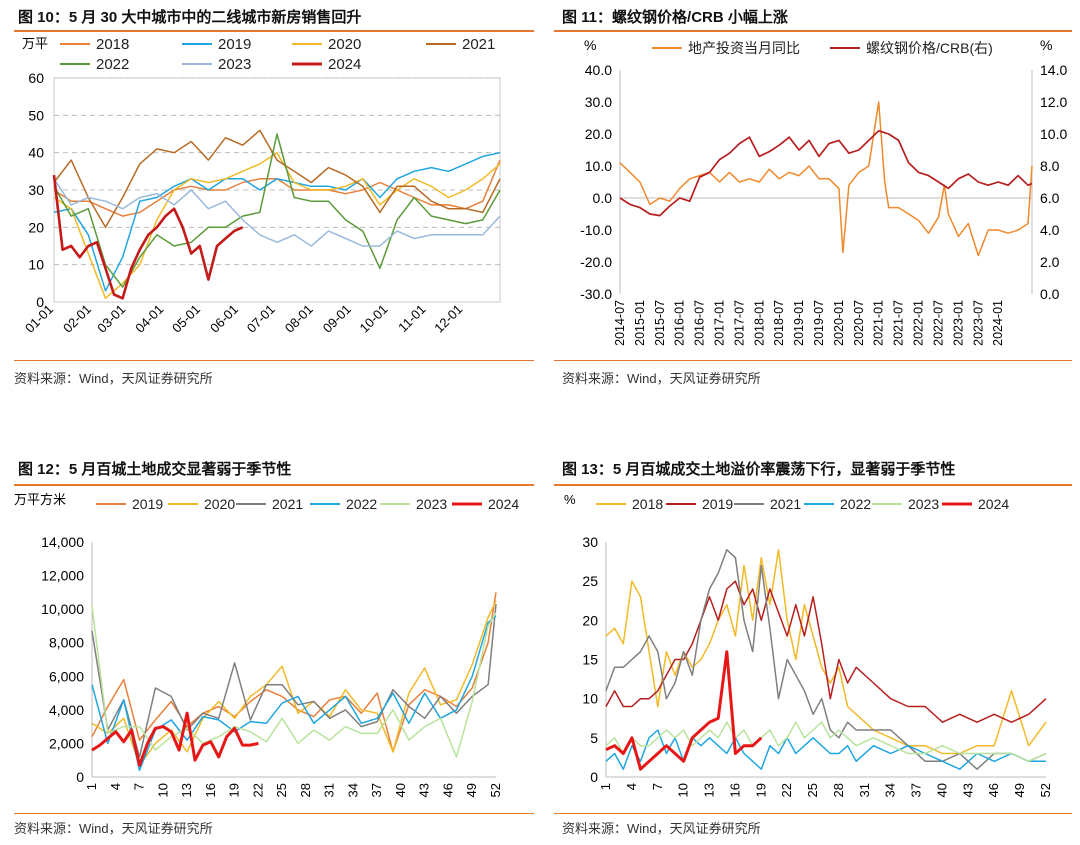 The height and width of the screenshot is (845, 1080). Describe the element at coordinates (400, 790) in the screenshot. I see `x-tick-label: 40` at that location.